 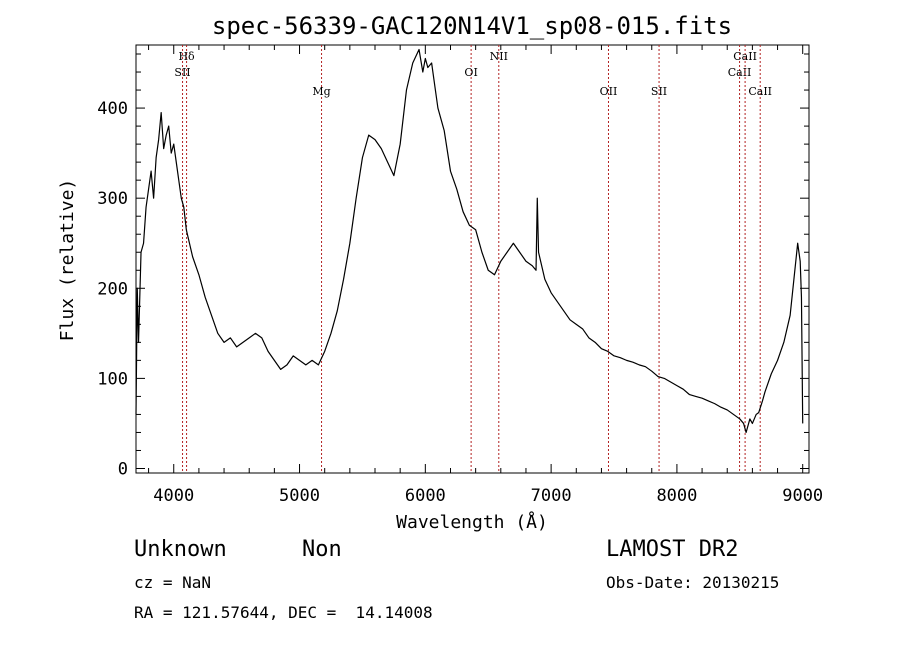 What do you see at coordinates (802, 496) in the screenshot?
I see `x-tick-label: 9000` at bounding box center [802, 496].